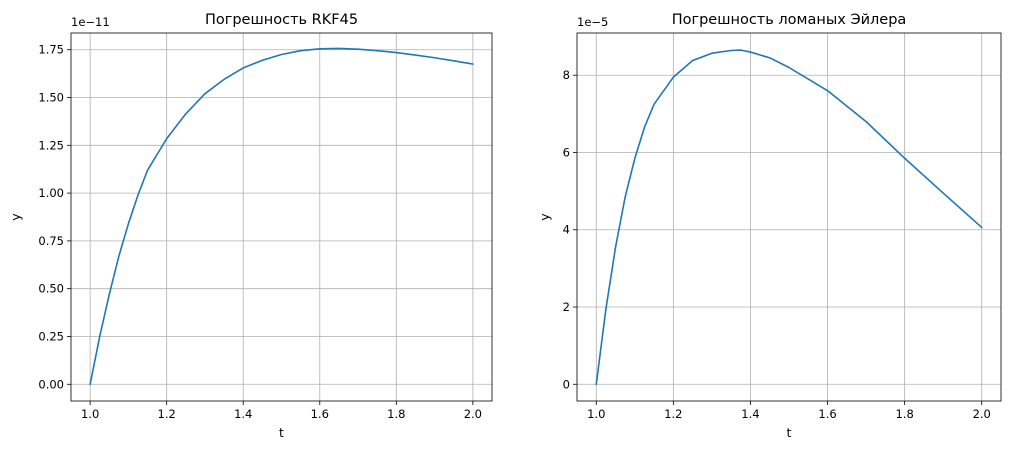 The height and width of the screenshot is (455, 1010). I want to click on y-tick-label: 6, so click(566, 152).